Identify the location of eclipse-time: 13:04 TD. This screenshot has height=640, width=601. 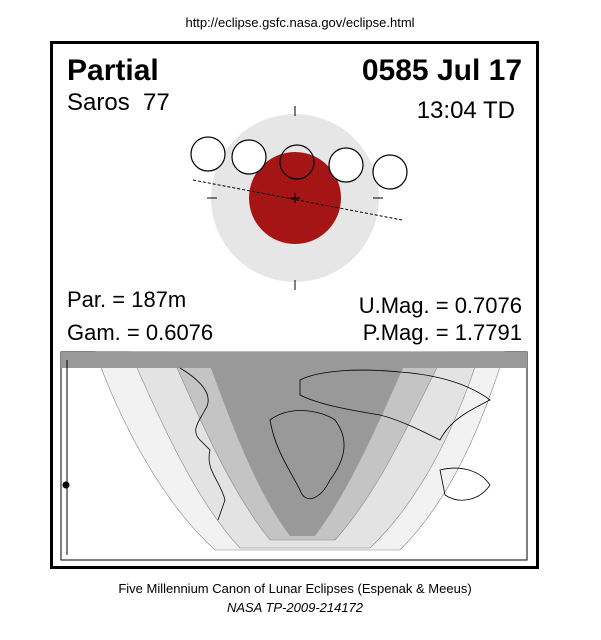
(466, 110).